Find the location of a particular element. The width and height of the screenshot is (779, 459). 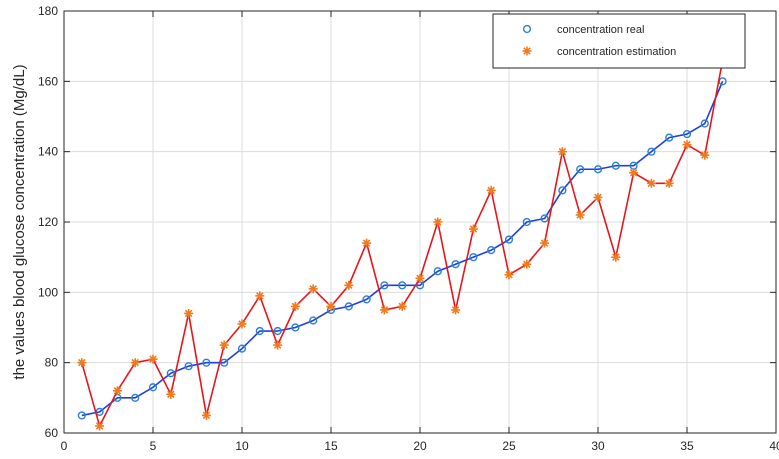

legend-label: concentration estimation is located at coordinates (616, 52).